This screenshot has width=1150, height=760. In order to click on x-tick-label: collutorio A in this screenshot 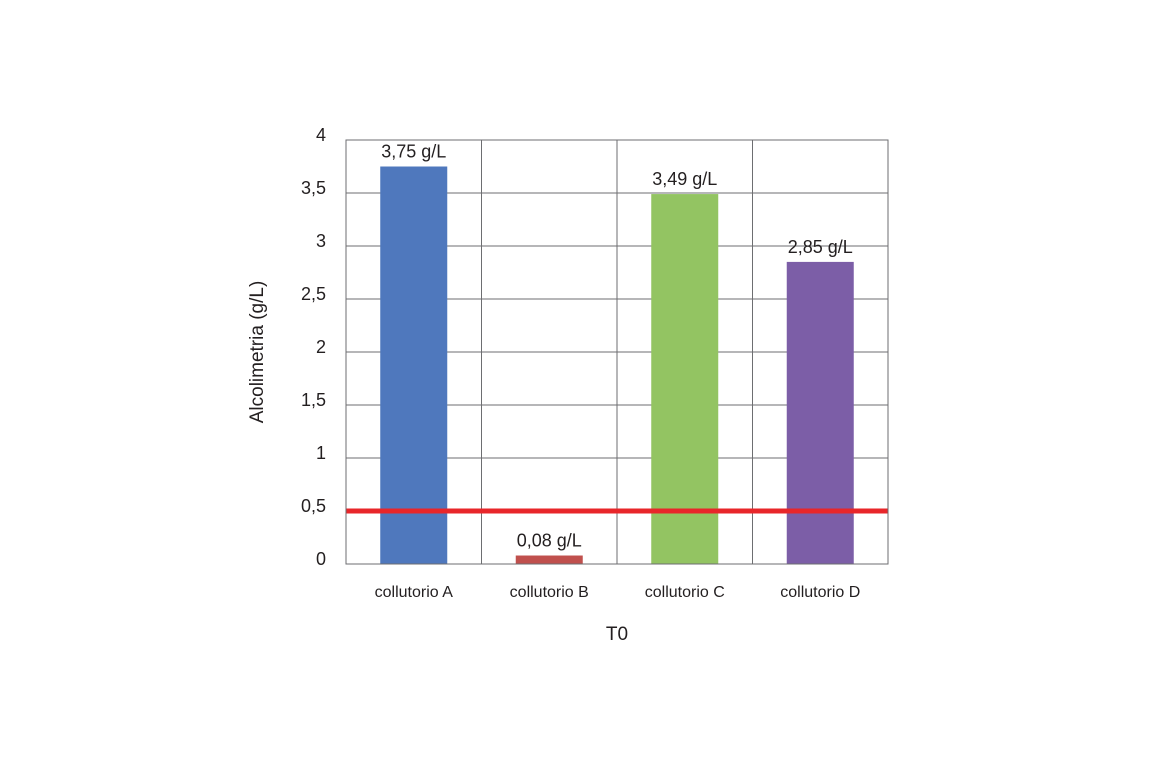, I will do `click(414, 592)`.